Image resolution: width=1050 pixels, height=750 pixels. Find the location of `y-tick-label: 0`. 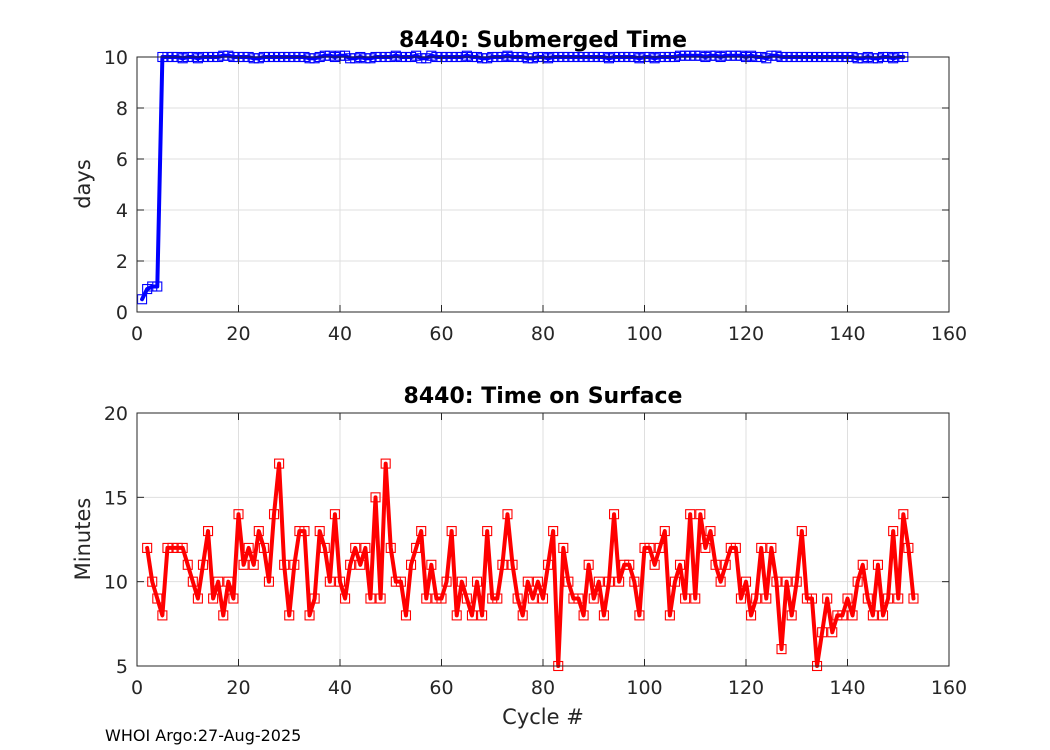

y-tick-label: 0 is located at coordinates (122, 313).